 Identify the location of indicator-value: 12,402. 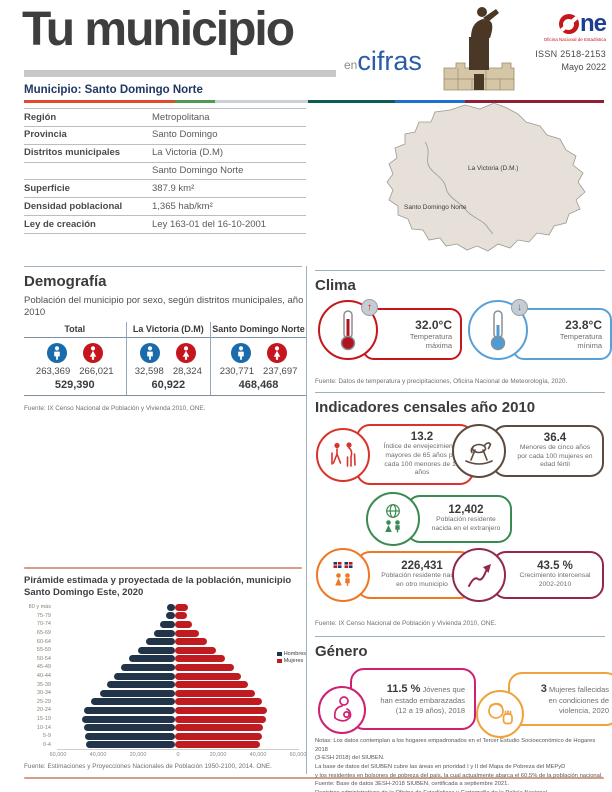
(466, 510).